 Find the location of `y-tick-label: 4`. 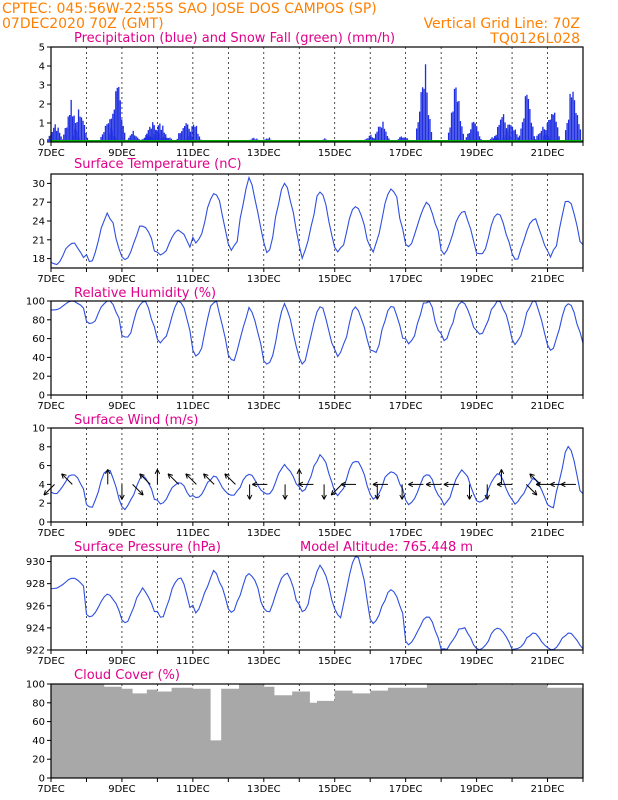

y-tick-label: 4 is located at coordinates (42, 485).